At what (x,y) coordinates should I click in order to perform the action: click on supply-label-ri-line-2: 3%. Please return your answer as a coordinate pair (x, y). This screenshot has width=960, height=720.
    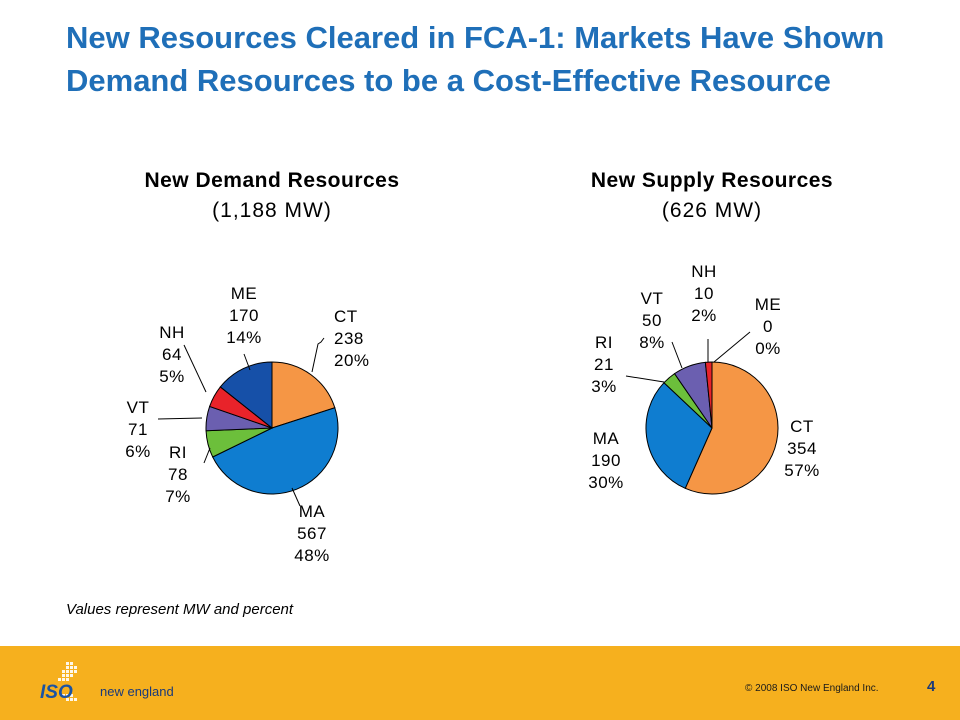
    Looking at the image, I should click on (604, 386).